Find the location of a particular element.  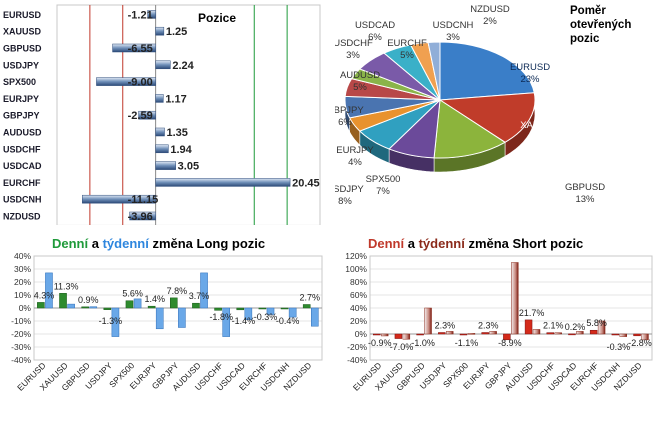

category-label: USDCHF is located at coordinates (22, 149).